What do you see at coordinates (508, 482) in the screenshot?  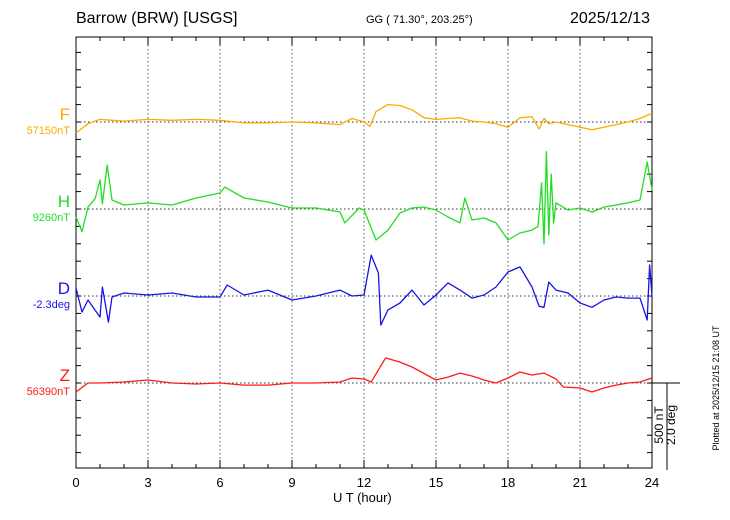 I see `x-tick-label: 18` at bounding box center [508, 482].